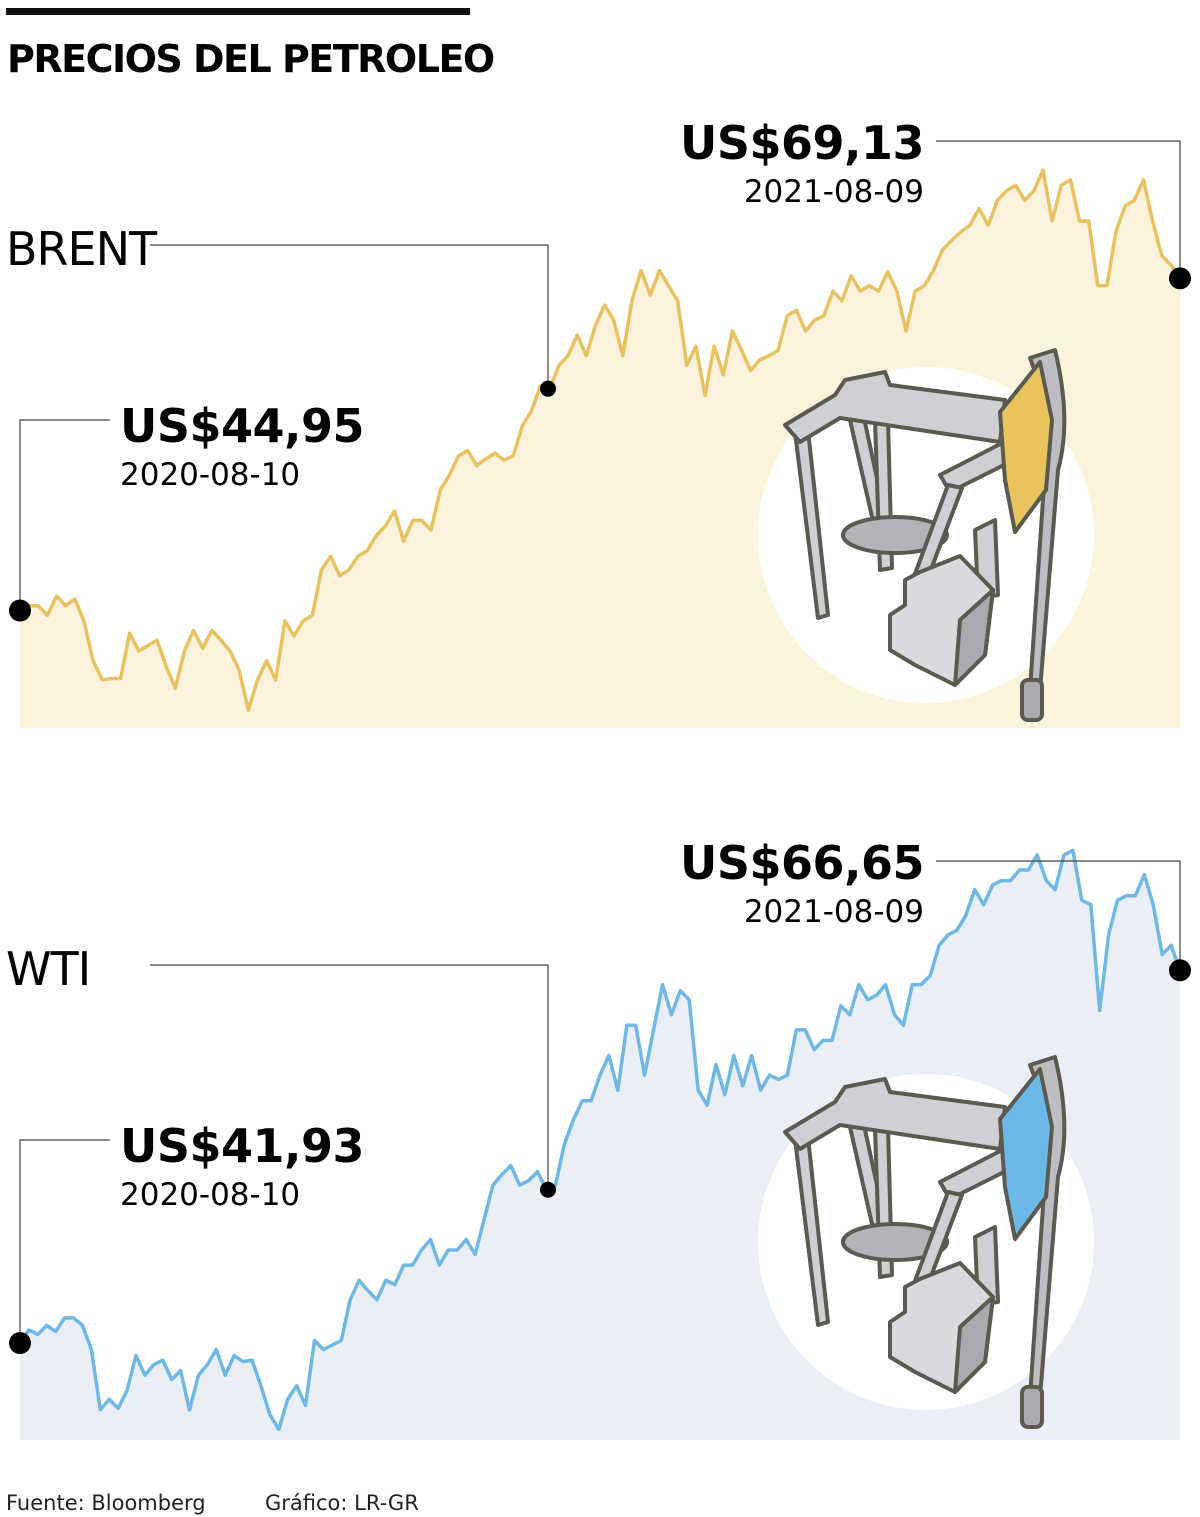 This screenshot has height=1517, width=1200. Describe the element at coordinates (82, 249) in the screenshot. I see `series-label: BRENT` at that location.